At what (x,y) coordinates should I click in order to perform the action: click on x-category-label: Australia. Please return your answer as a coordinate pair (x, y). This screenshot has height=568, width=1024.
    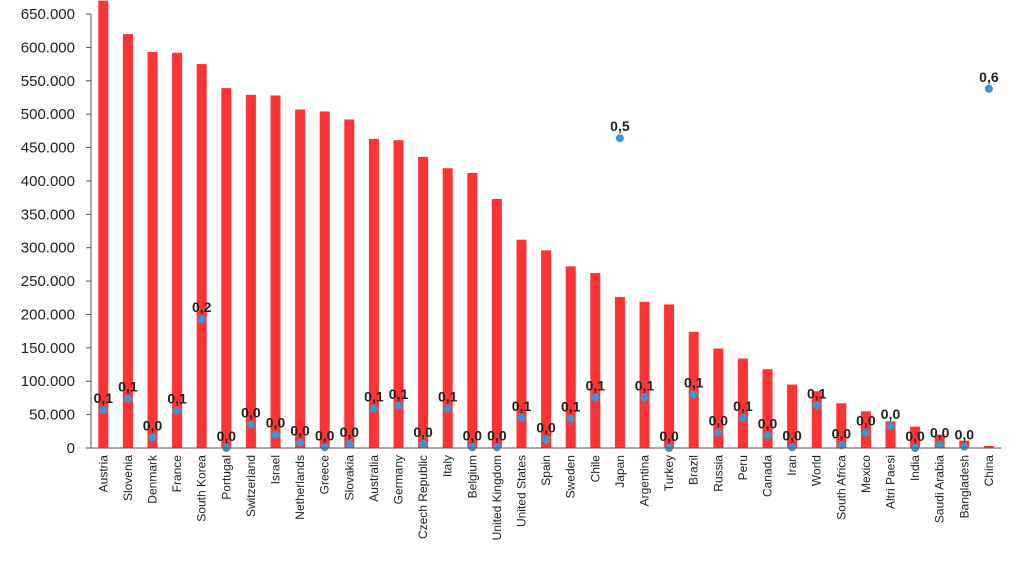
    Looking at the image, I should click on (374, 478).